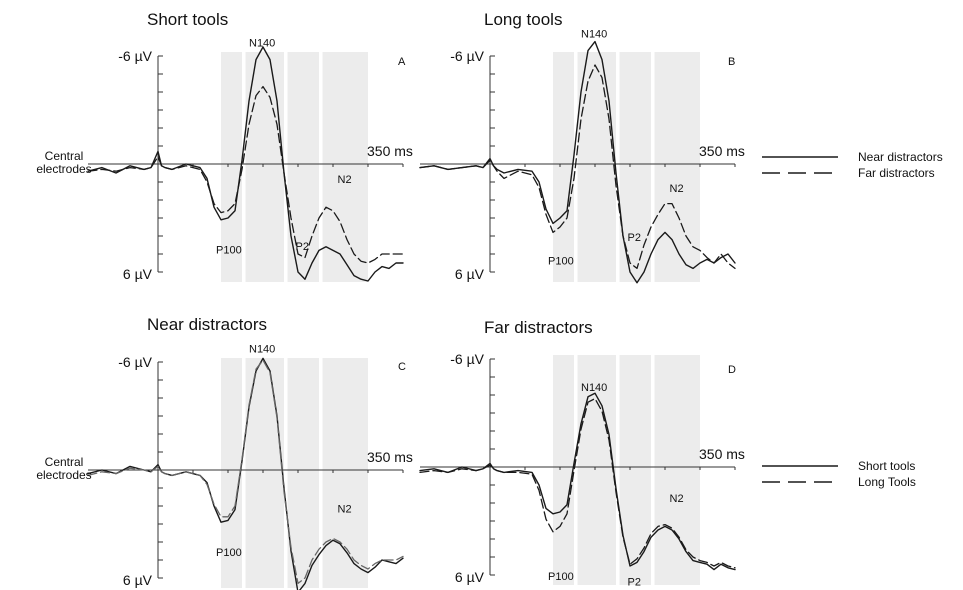 Image resolution: width=963 pixels, height=590 pixels. I want to click on panel-letter: C, so click(402, 367).